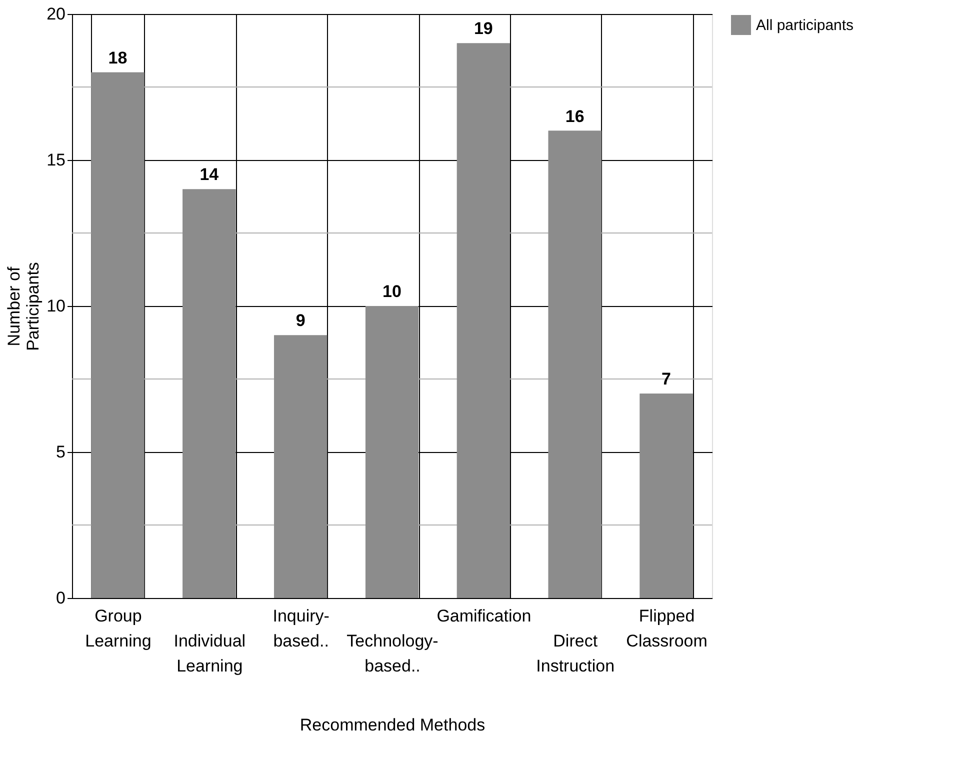  I want to click on x-tick-label: Direct Instruction, so click(575, 654).